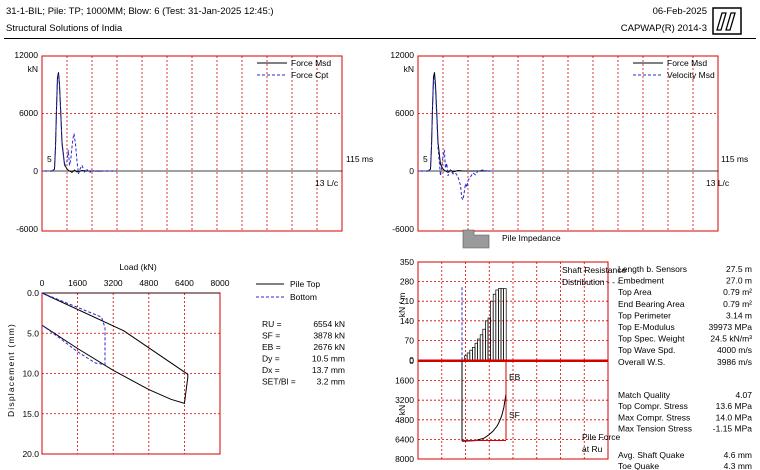 This screenshot has width=760, height=470. What do you see at coordinates (184, 283) in the screenshot?
I see `load-disp-xtick: 6400` at bounding box center [184, 283].